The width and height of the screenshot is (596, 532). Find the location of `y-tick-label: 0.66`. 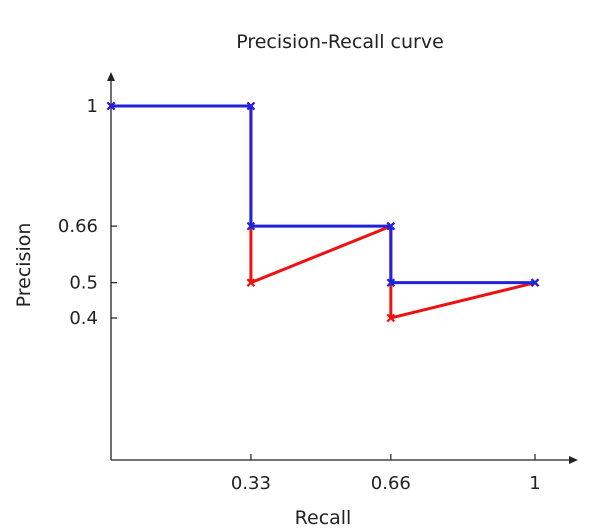

y-tick-label: 0.66 is located at coordinates (78, 226).